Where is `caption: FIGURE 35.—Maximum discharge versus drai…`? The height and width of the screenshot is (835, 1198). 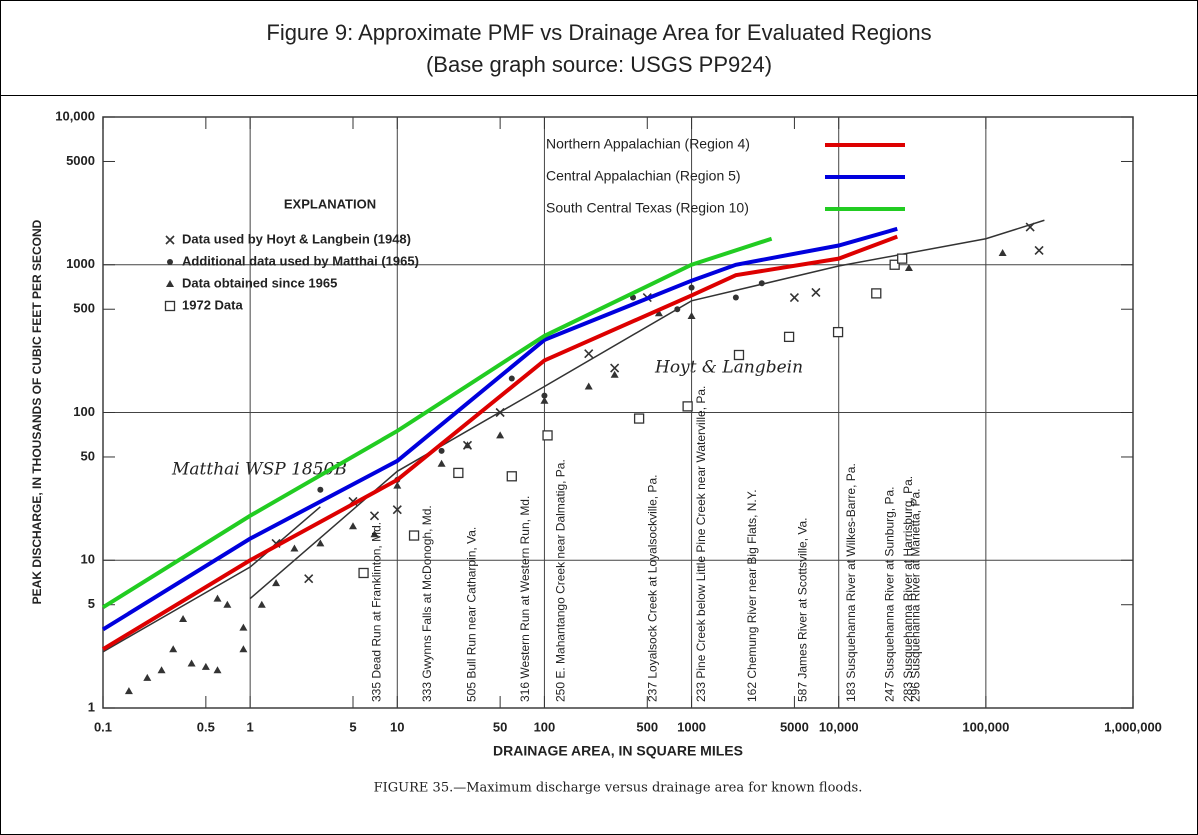 caption: FIGURE 35.—Maximum discharge versus drai… is located at coordinates (618, 788).